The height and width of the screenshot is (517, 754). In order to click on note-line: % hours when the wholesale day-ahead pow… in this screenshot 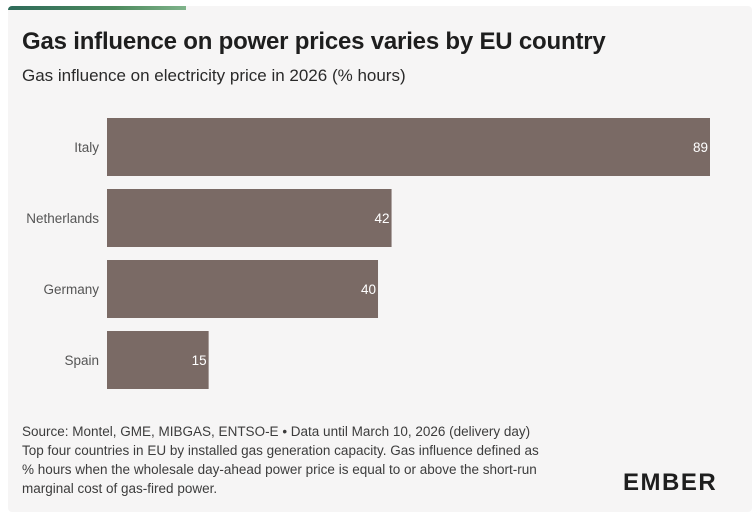, I will do `click(279, 469)`.